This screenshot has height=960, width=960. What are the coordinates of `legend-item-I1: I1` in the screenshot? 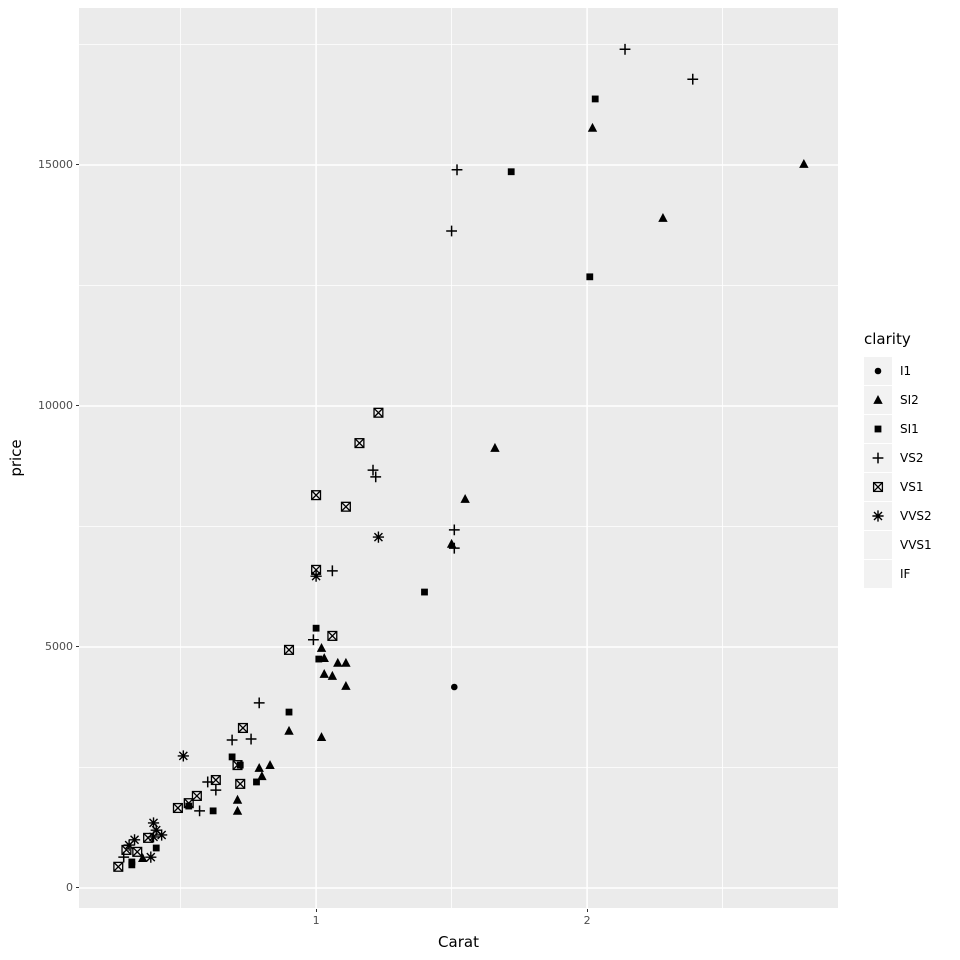 It's located at (898, 371).